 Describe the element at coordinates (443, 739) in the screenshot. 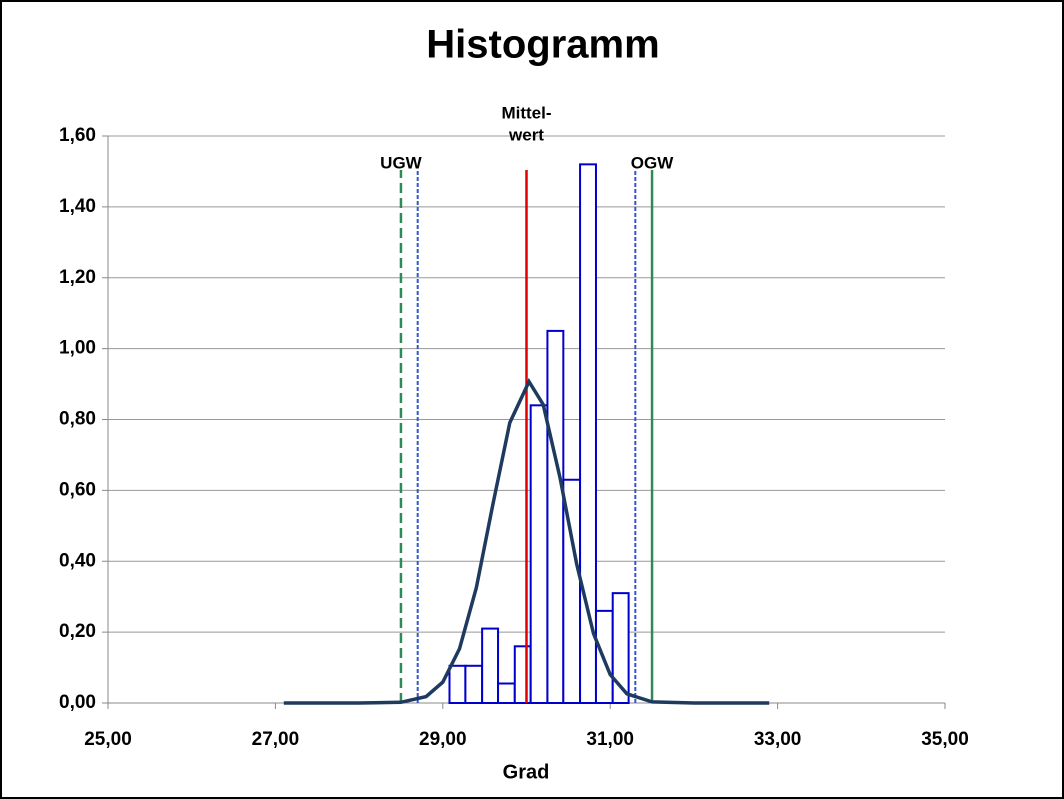

I see `x-tick-label: 29,00` at that location.